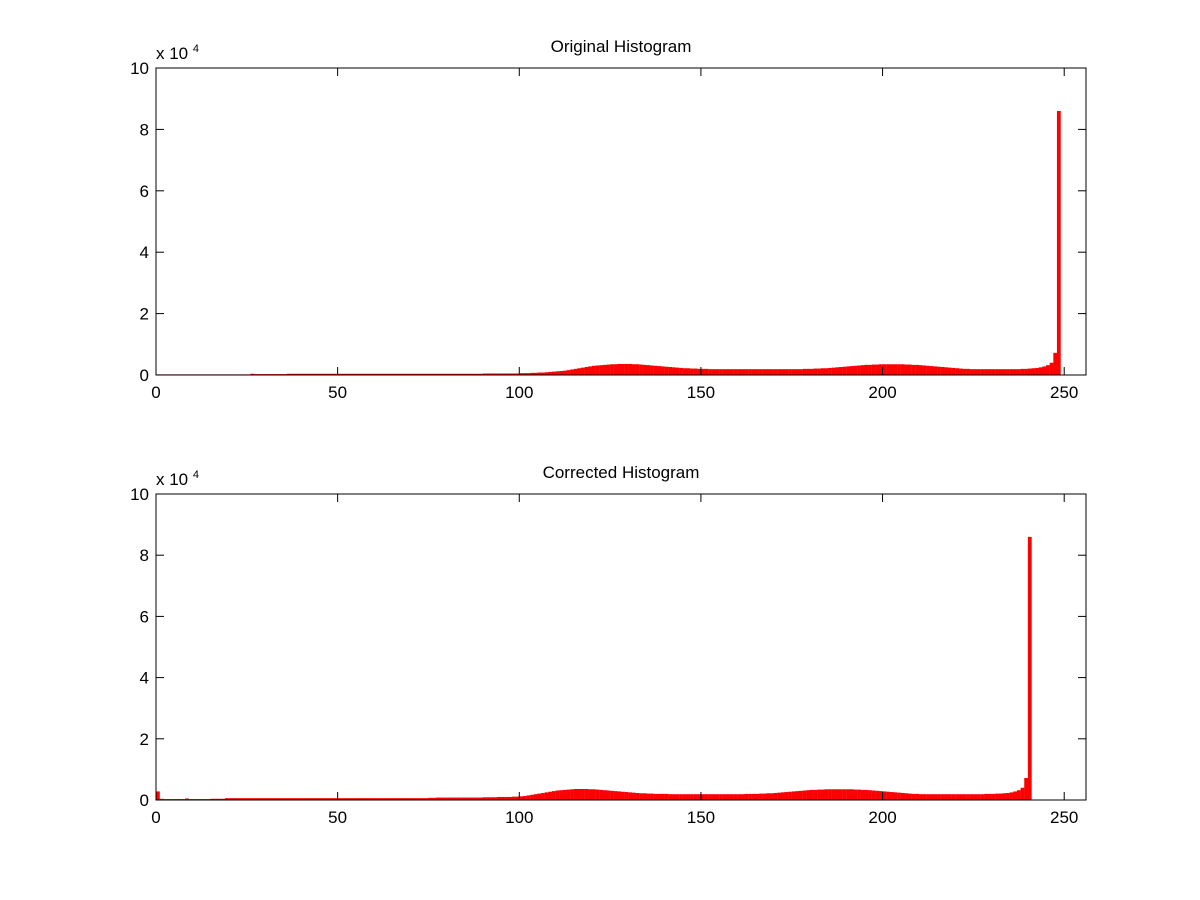 This screenshot has height=900, width=1200. What do you see at coordinates (144, 616) in the screenshot?
I see `corrected-histogram-y-tick-label: 6` at bounding box center [144, 616].